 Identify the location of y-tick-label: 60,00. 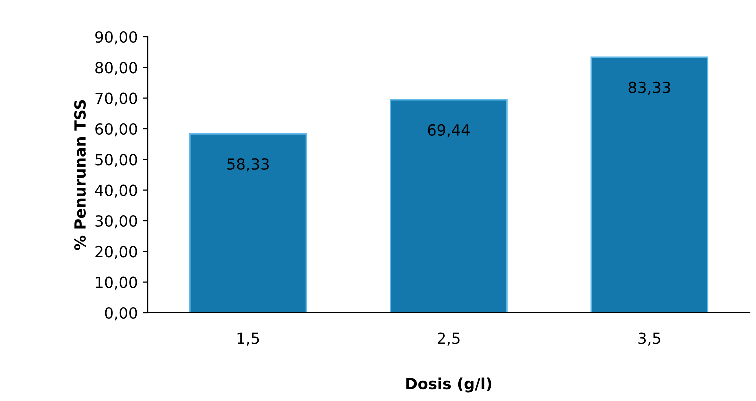
(117, 130).